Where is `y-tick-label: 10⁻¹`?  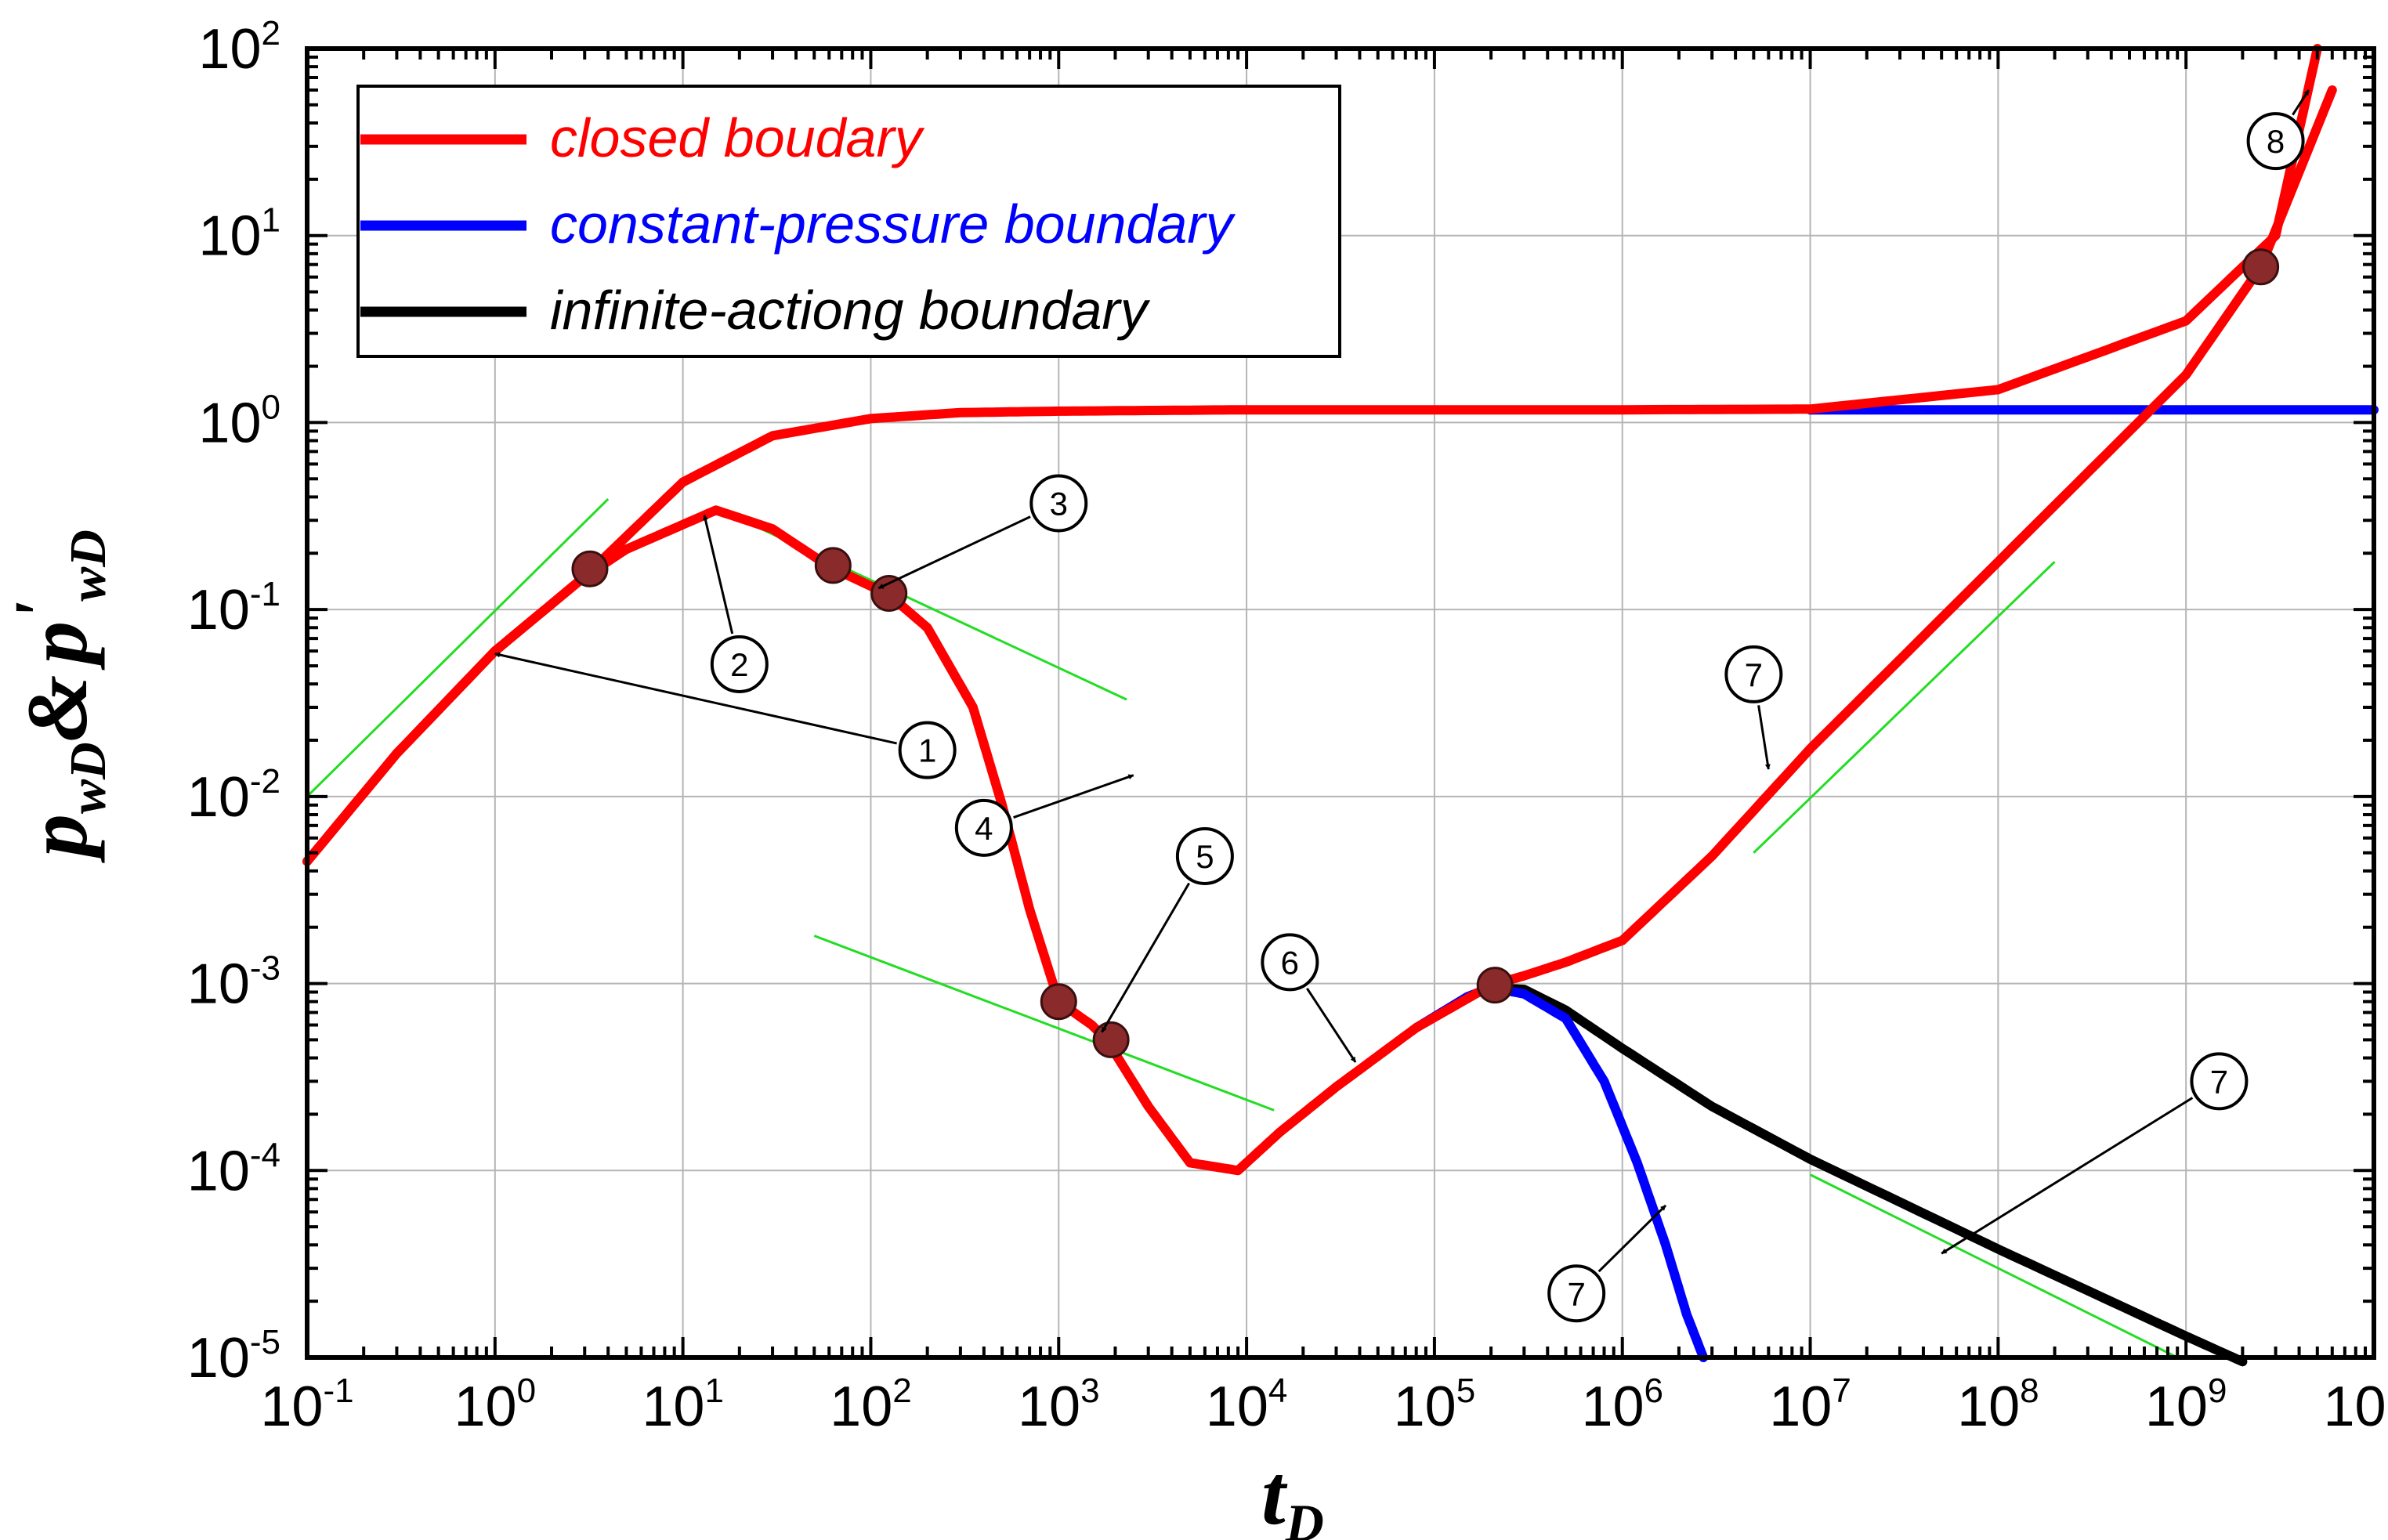 y-tick-label: 10⁻¹ is located at coordinates (234, 608).